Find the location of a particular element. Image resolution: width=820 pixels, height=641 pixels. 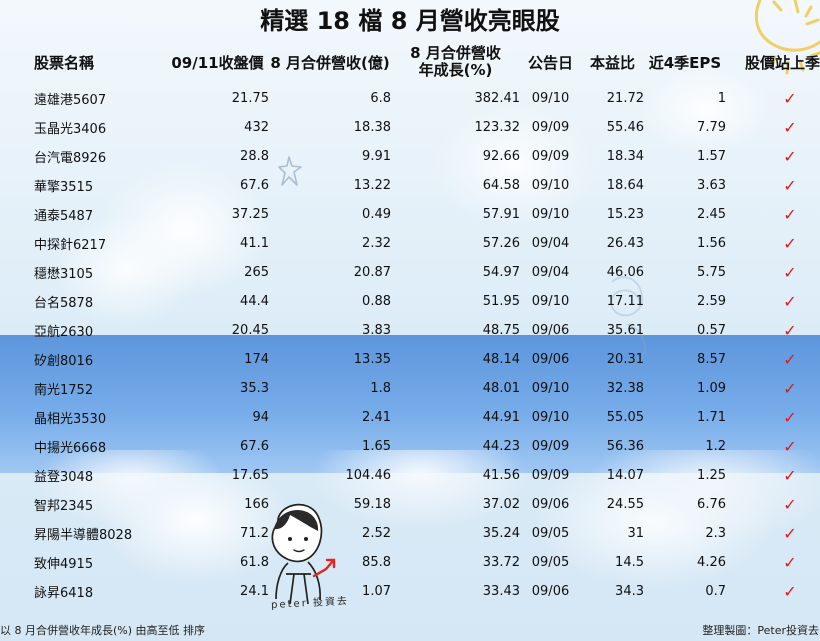

sort-footnote: 以 8 月合併營收年成長(%) 由高至低 排序 is located at coordinates (103, 630).